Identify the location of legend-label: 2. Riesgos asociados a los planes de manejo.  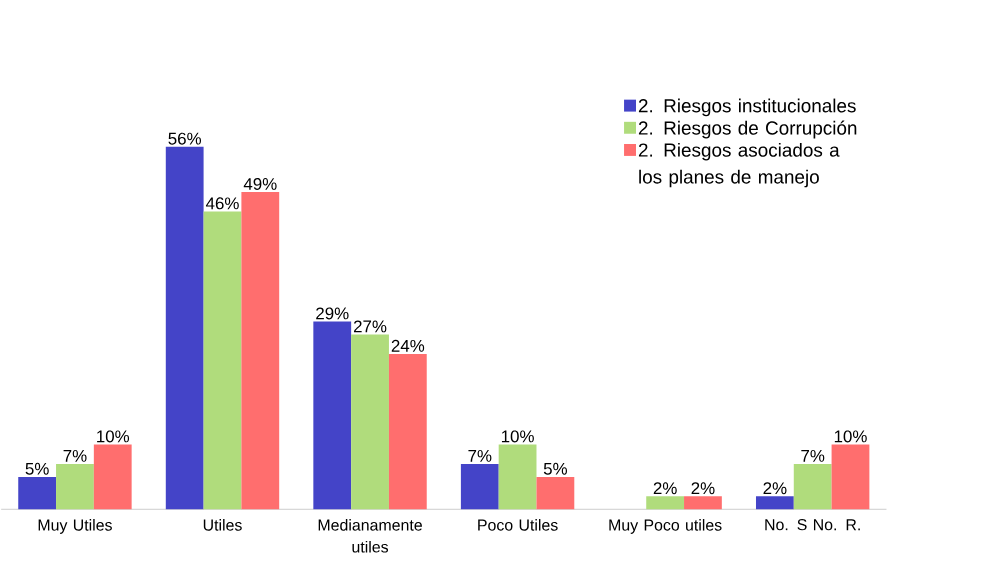
(739, 165).